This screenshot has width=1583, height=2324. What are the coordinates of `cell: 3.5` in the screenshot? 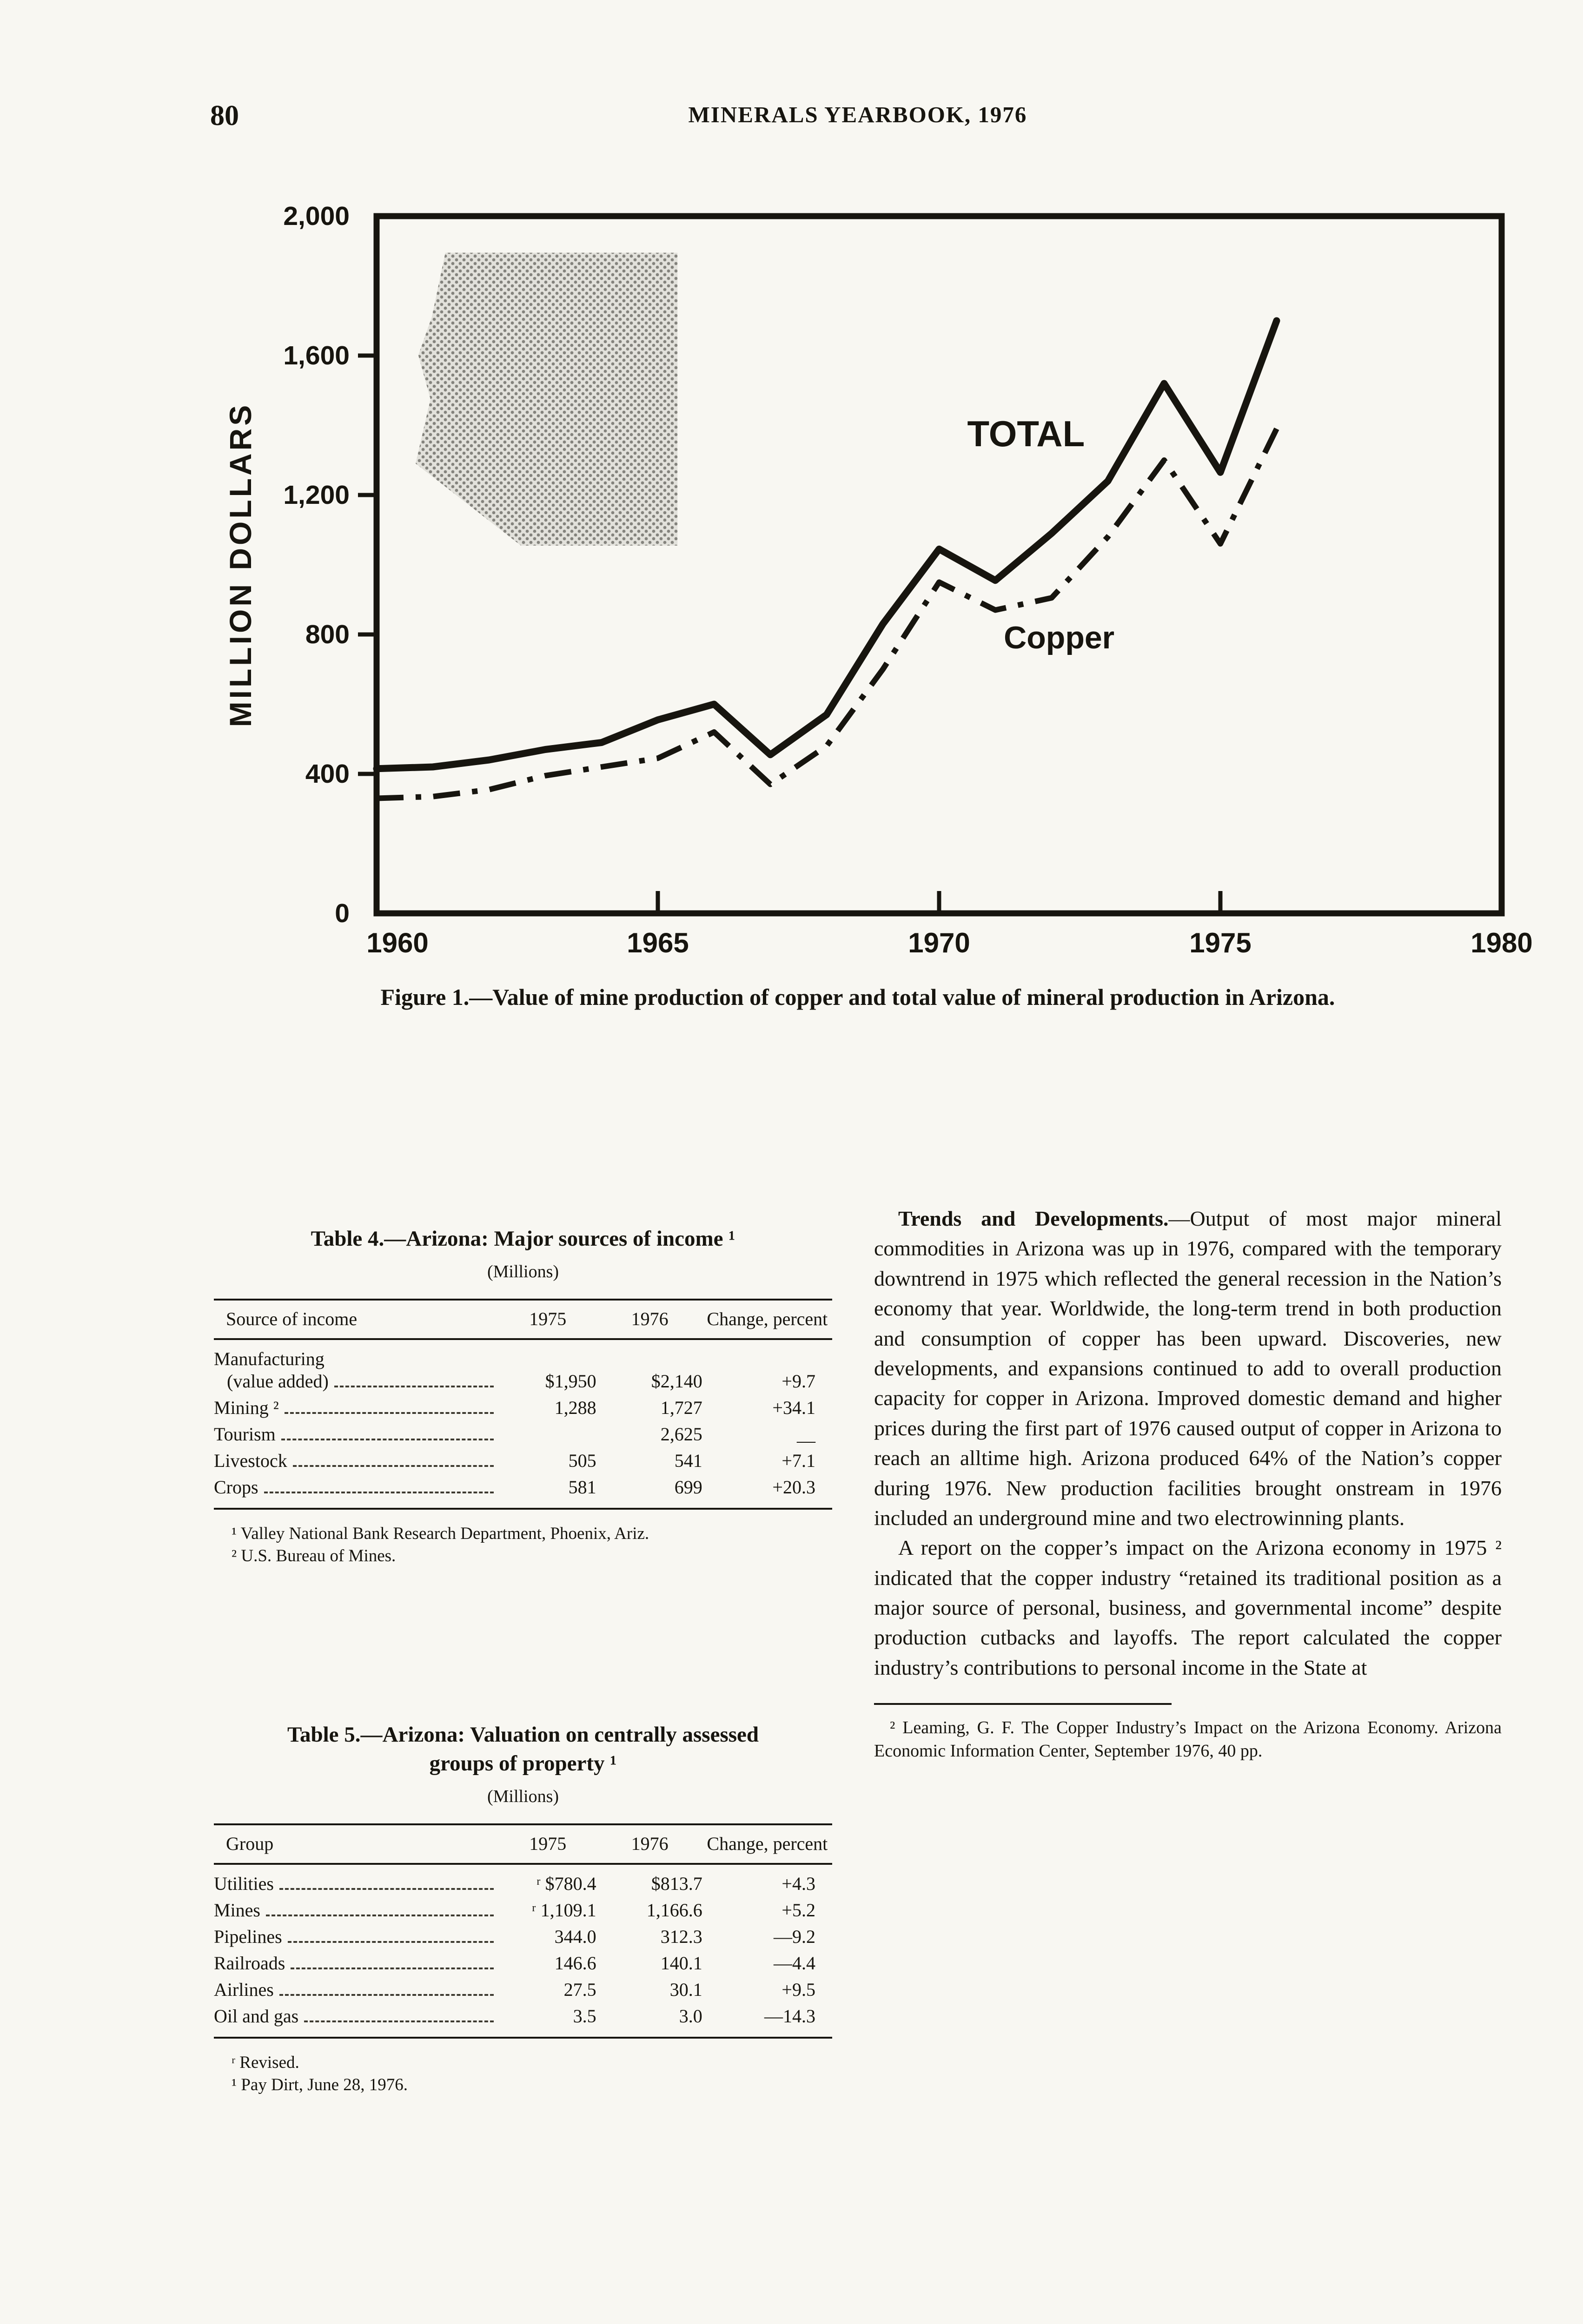 It's located at (584, 2016).